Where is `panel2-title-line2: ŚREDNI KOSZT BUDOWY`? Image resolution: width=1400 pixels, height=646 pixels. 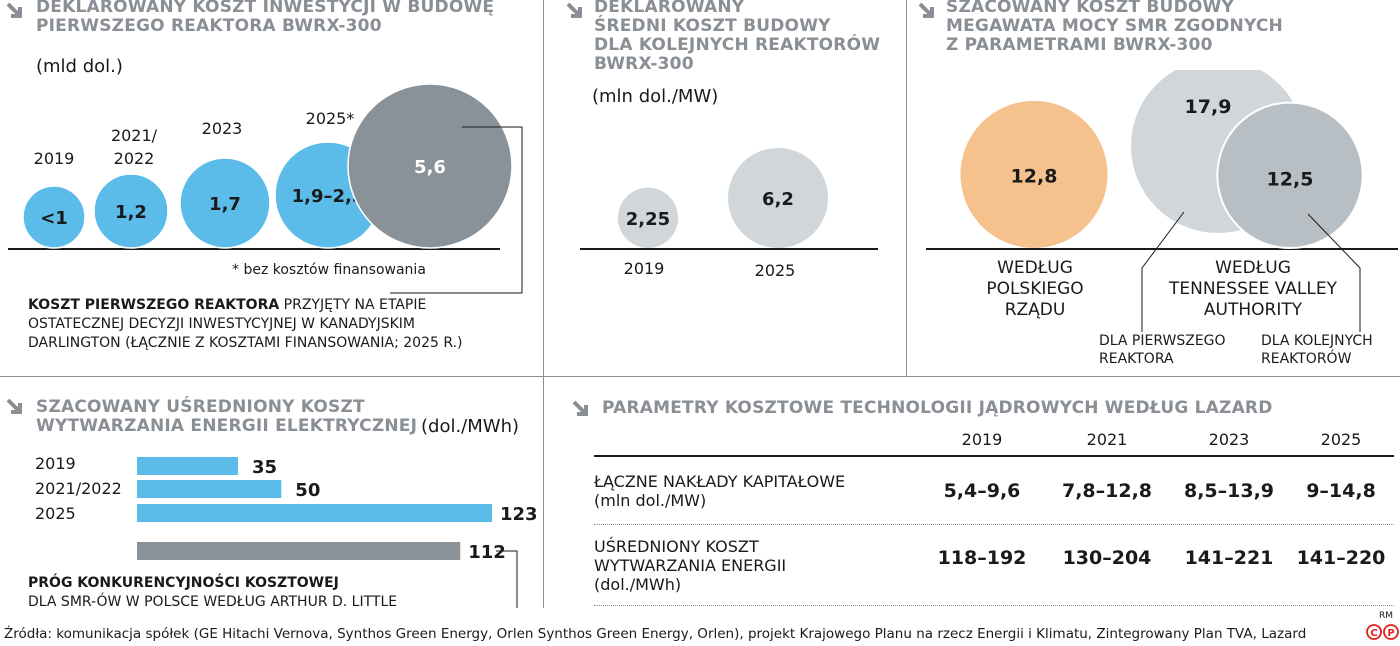
panel2-title-line2: ŚREDNI KOSZT BUDOWY is located at coordinates (712, 26).